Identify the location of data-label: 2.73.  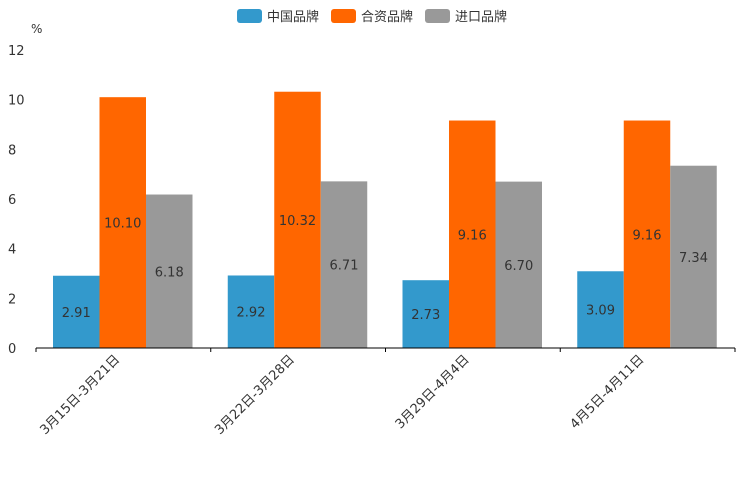
(425, 315).